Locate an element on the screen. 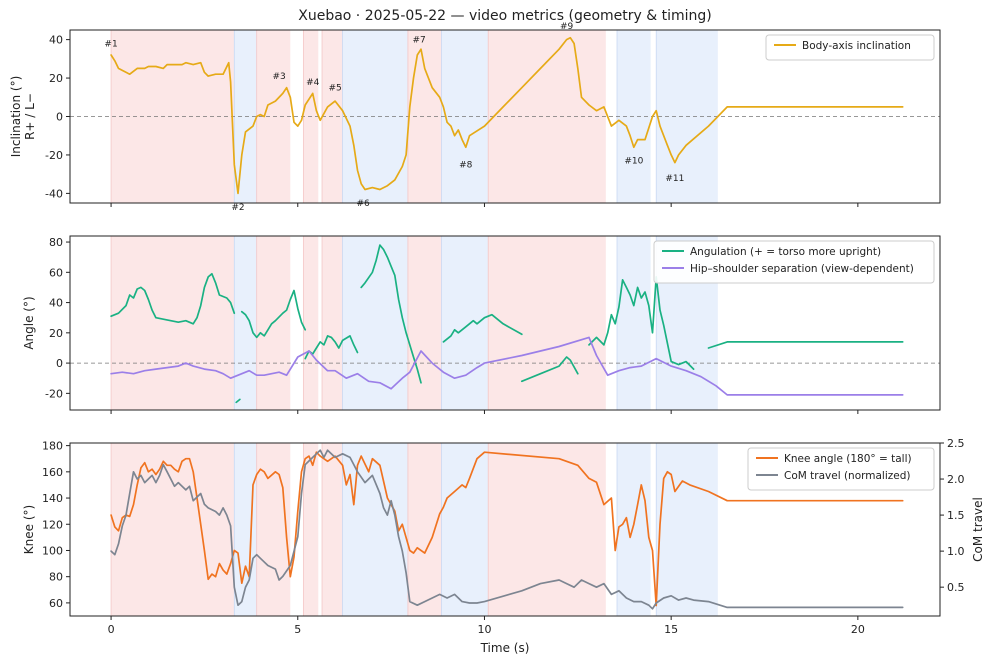 The width and height of the screenshot is (993, 664). annotation-label: #4 is located at coordinates (313, 83).